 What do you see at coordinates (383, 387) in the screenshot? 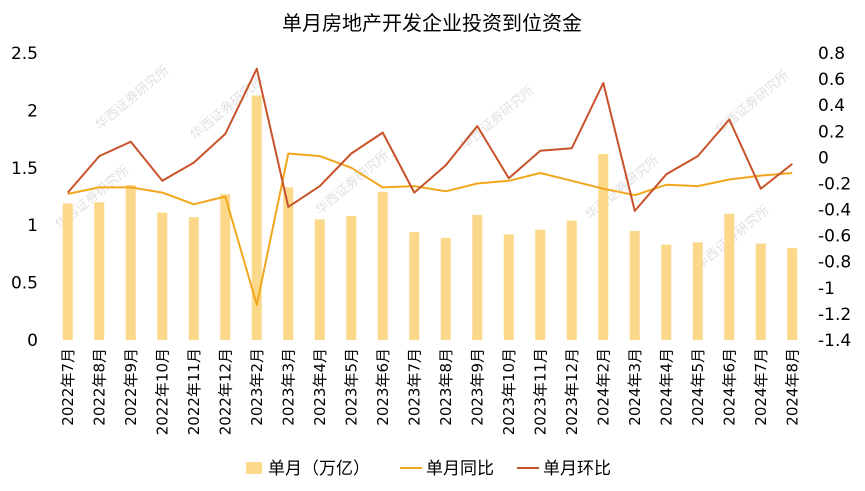
I see `x-tick-label: 2023年6月` at bounding box center [383, 387].